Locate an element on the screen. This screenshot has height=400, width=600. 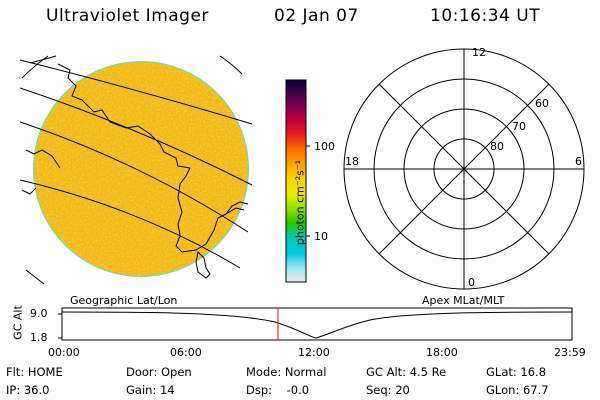
time-tick-0600: 06:00 is located at coordinates (186, 352).